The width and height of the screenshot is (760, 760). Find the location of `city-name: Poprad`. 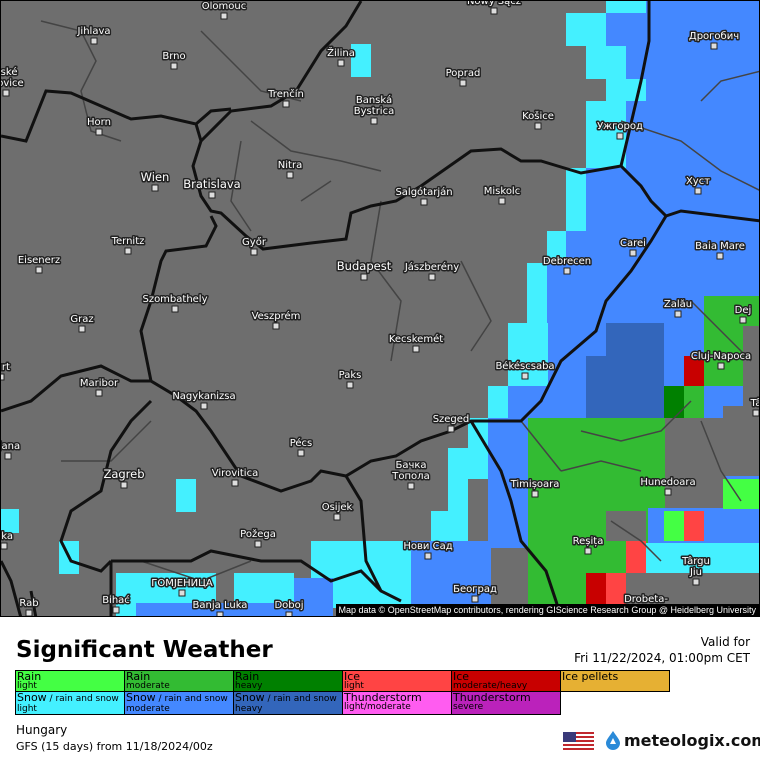

city-name: Poprad is located at coordinates (463, 73).